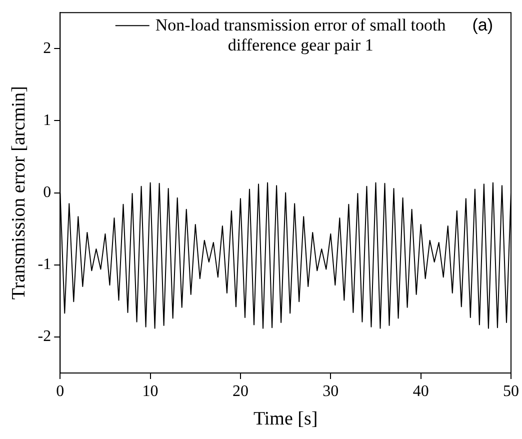  What do you see at coordinates (45, 265) in the screenshot?
I see `y-tick-label: -1` at bounding box center [45, 265].